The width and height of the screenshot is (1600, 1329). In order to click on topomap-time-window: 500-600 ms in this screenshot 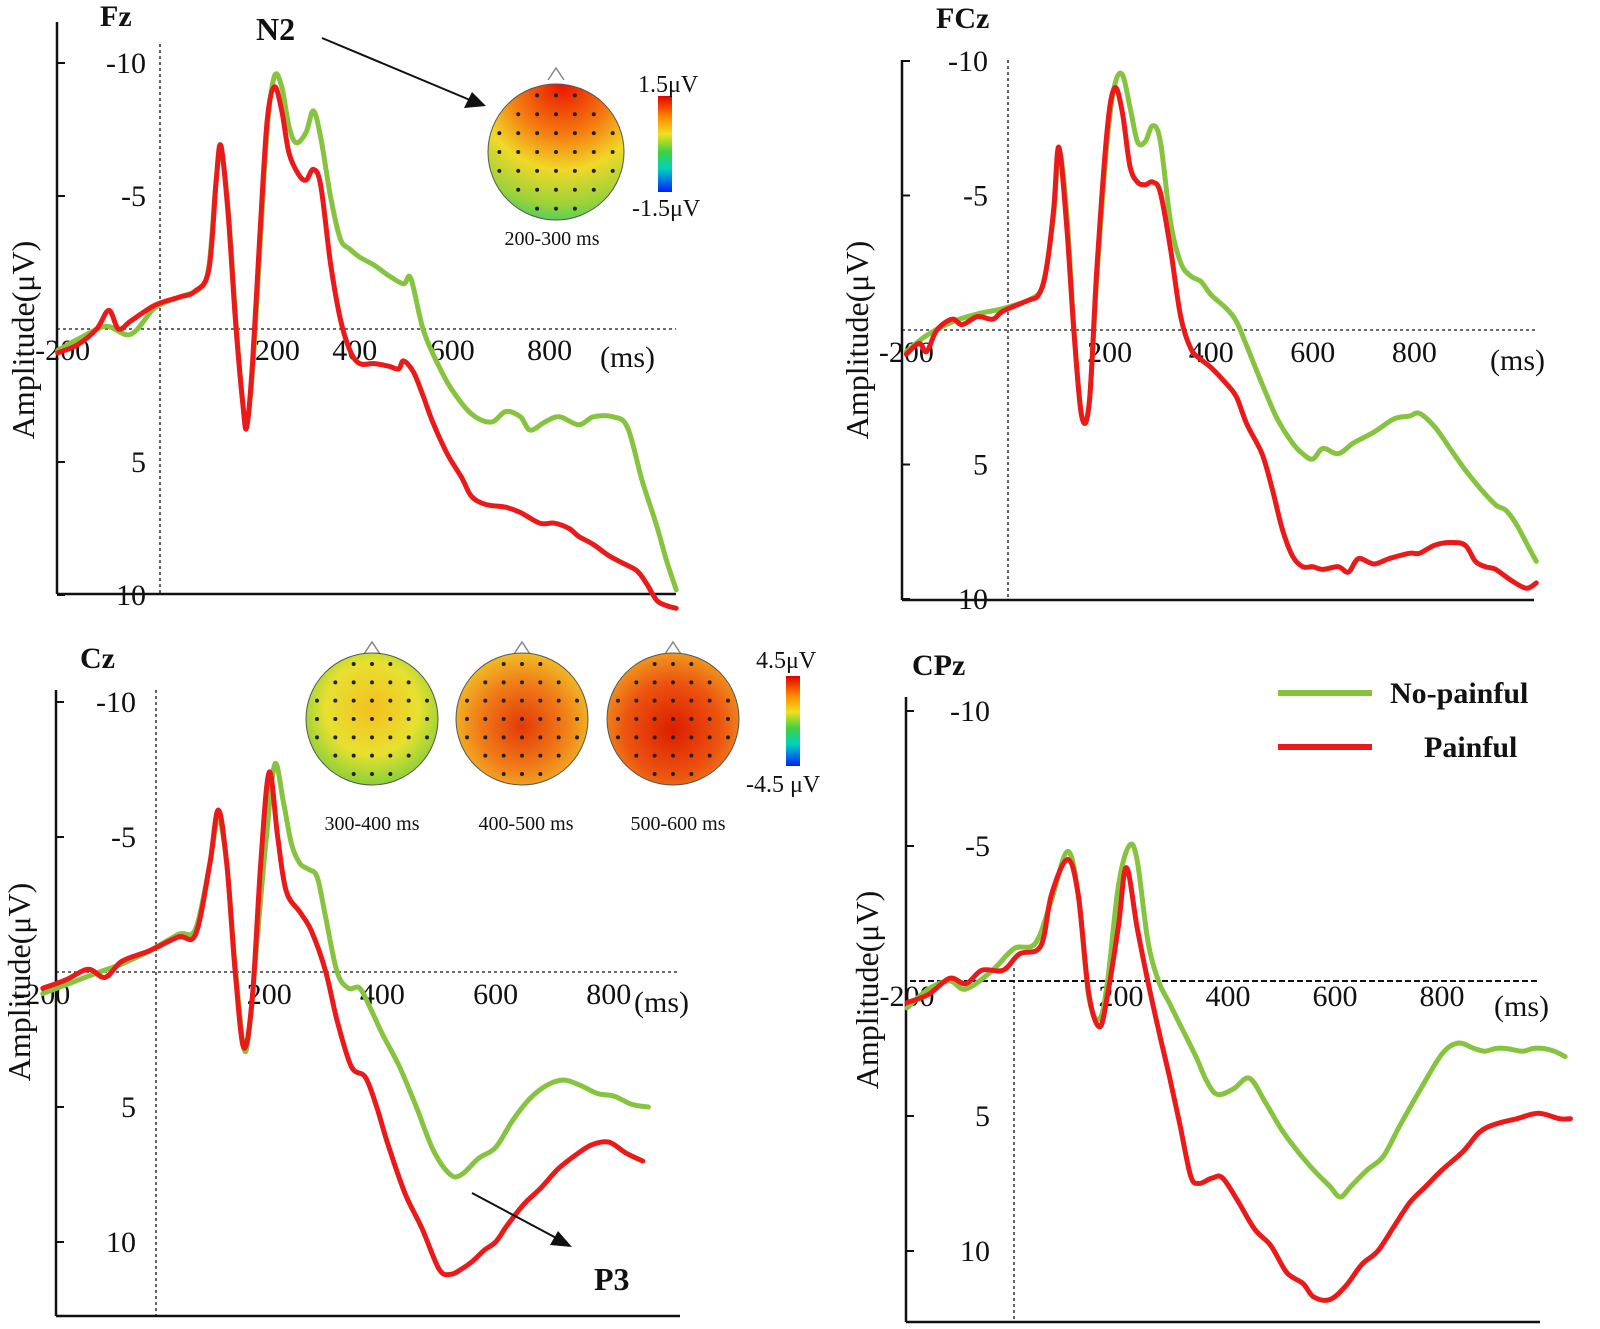, I will do `click(678, 824)`.